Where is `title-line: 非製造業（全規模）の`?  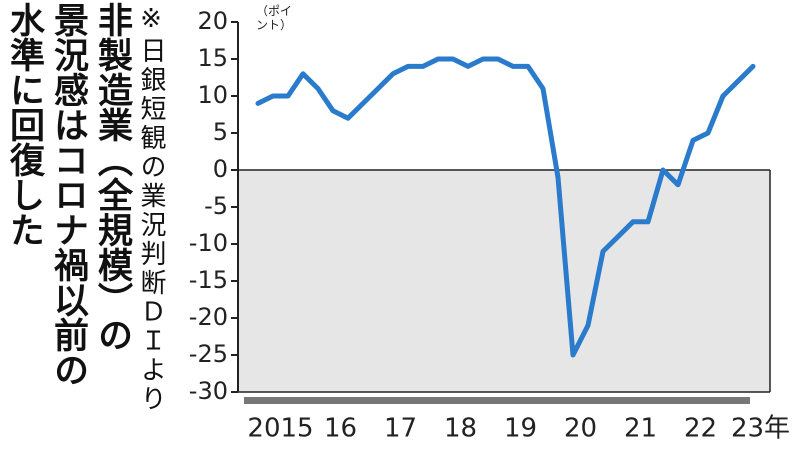 title-line: 非製造業（全規模）の is located at coordinates (112, 177).